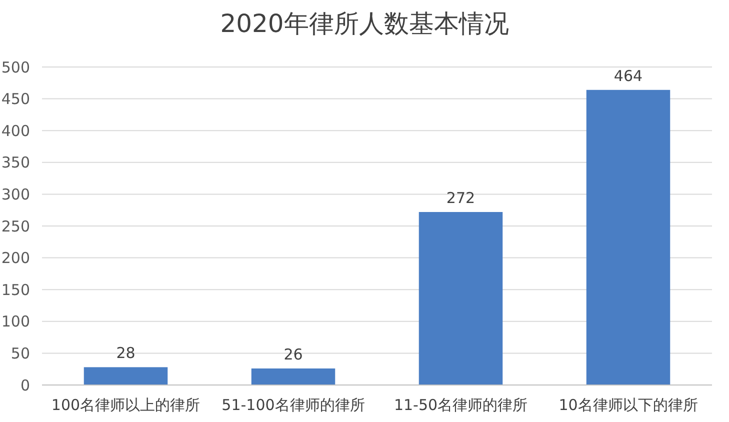  Describe the element at coordinates (126, 353) in the screenshot. I see `data-label: 28` at that location.